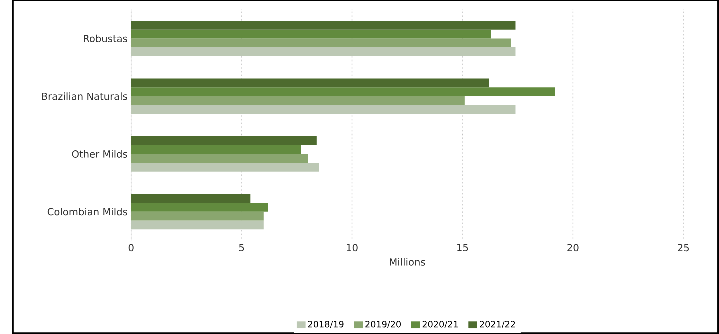 This screenshot has width=719, height=334. What do you see at coordinates (408, 262) in the screenshot?
I see `x-axis-title: Millions` at bounding box center [408, 262].